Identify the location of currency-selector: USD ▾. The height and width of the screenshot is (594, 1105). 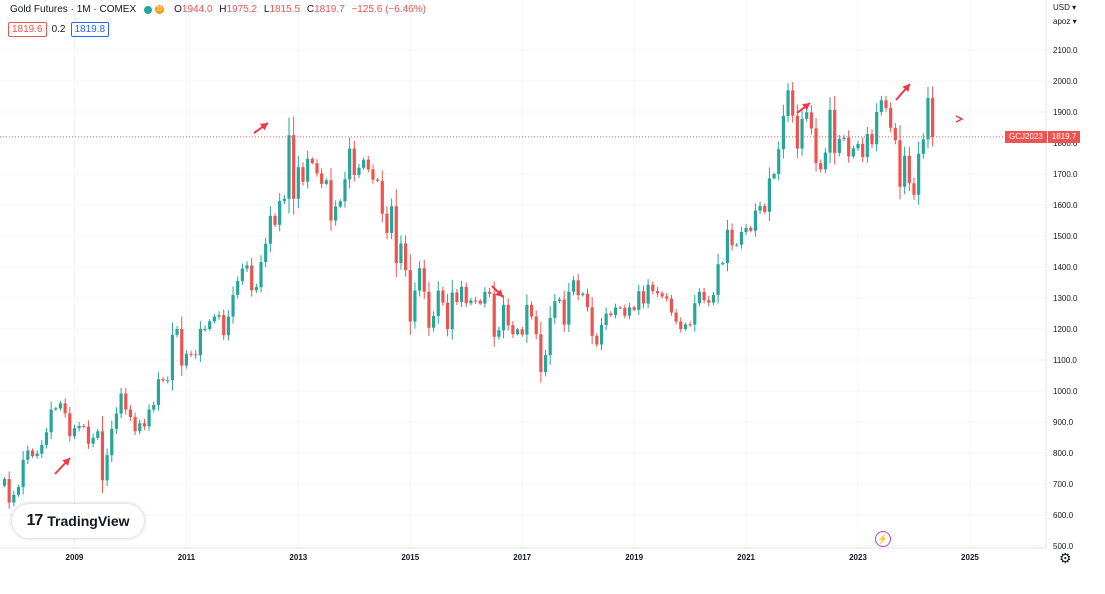
(1064, 7).